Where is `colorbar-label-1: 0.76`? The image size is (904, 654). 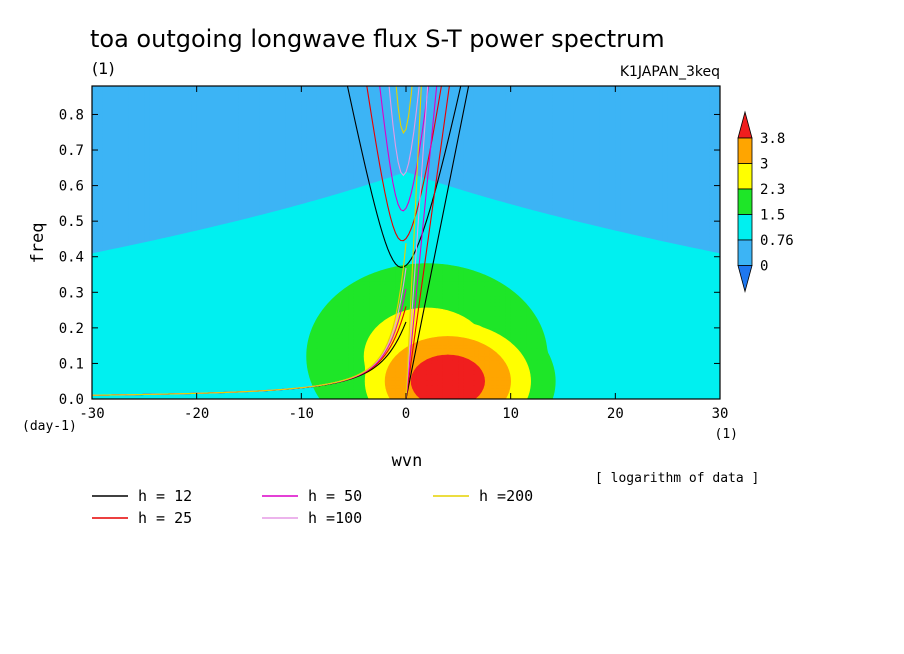 colorbar-label-1: 0.76 is located at coordinates (777, 241).